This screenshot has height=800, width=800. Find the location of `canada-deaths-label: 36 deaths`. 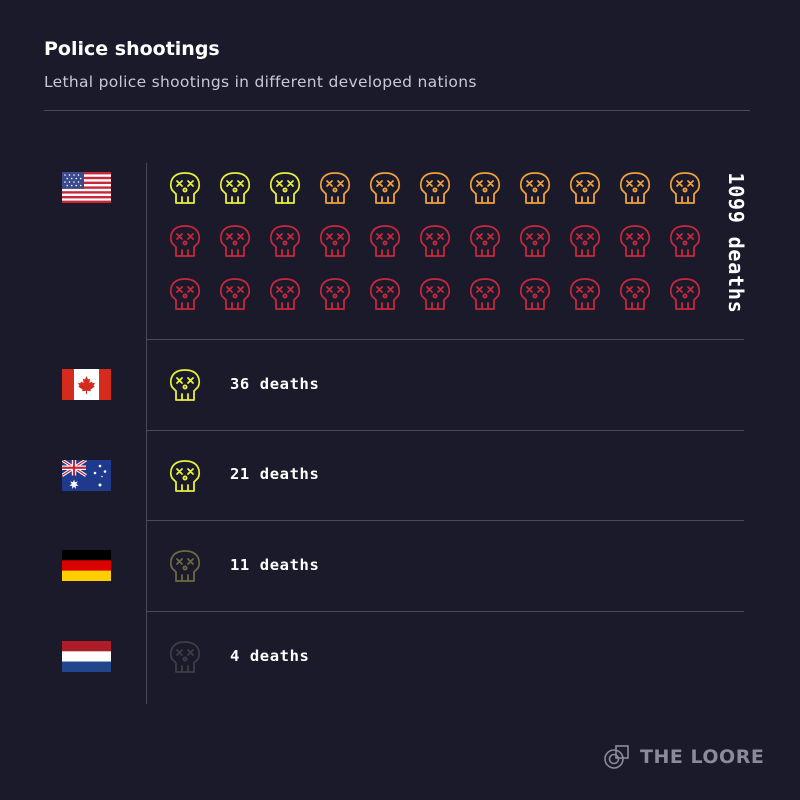

canada-deaths-label: 36 deaths is located at coordinates (275, 384).